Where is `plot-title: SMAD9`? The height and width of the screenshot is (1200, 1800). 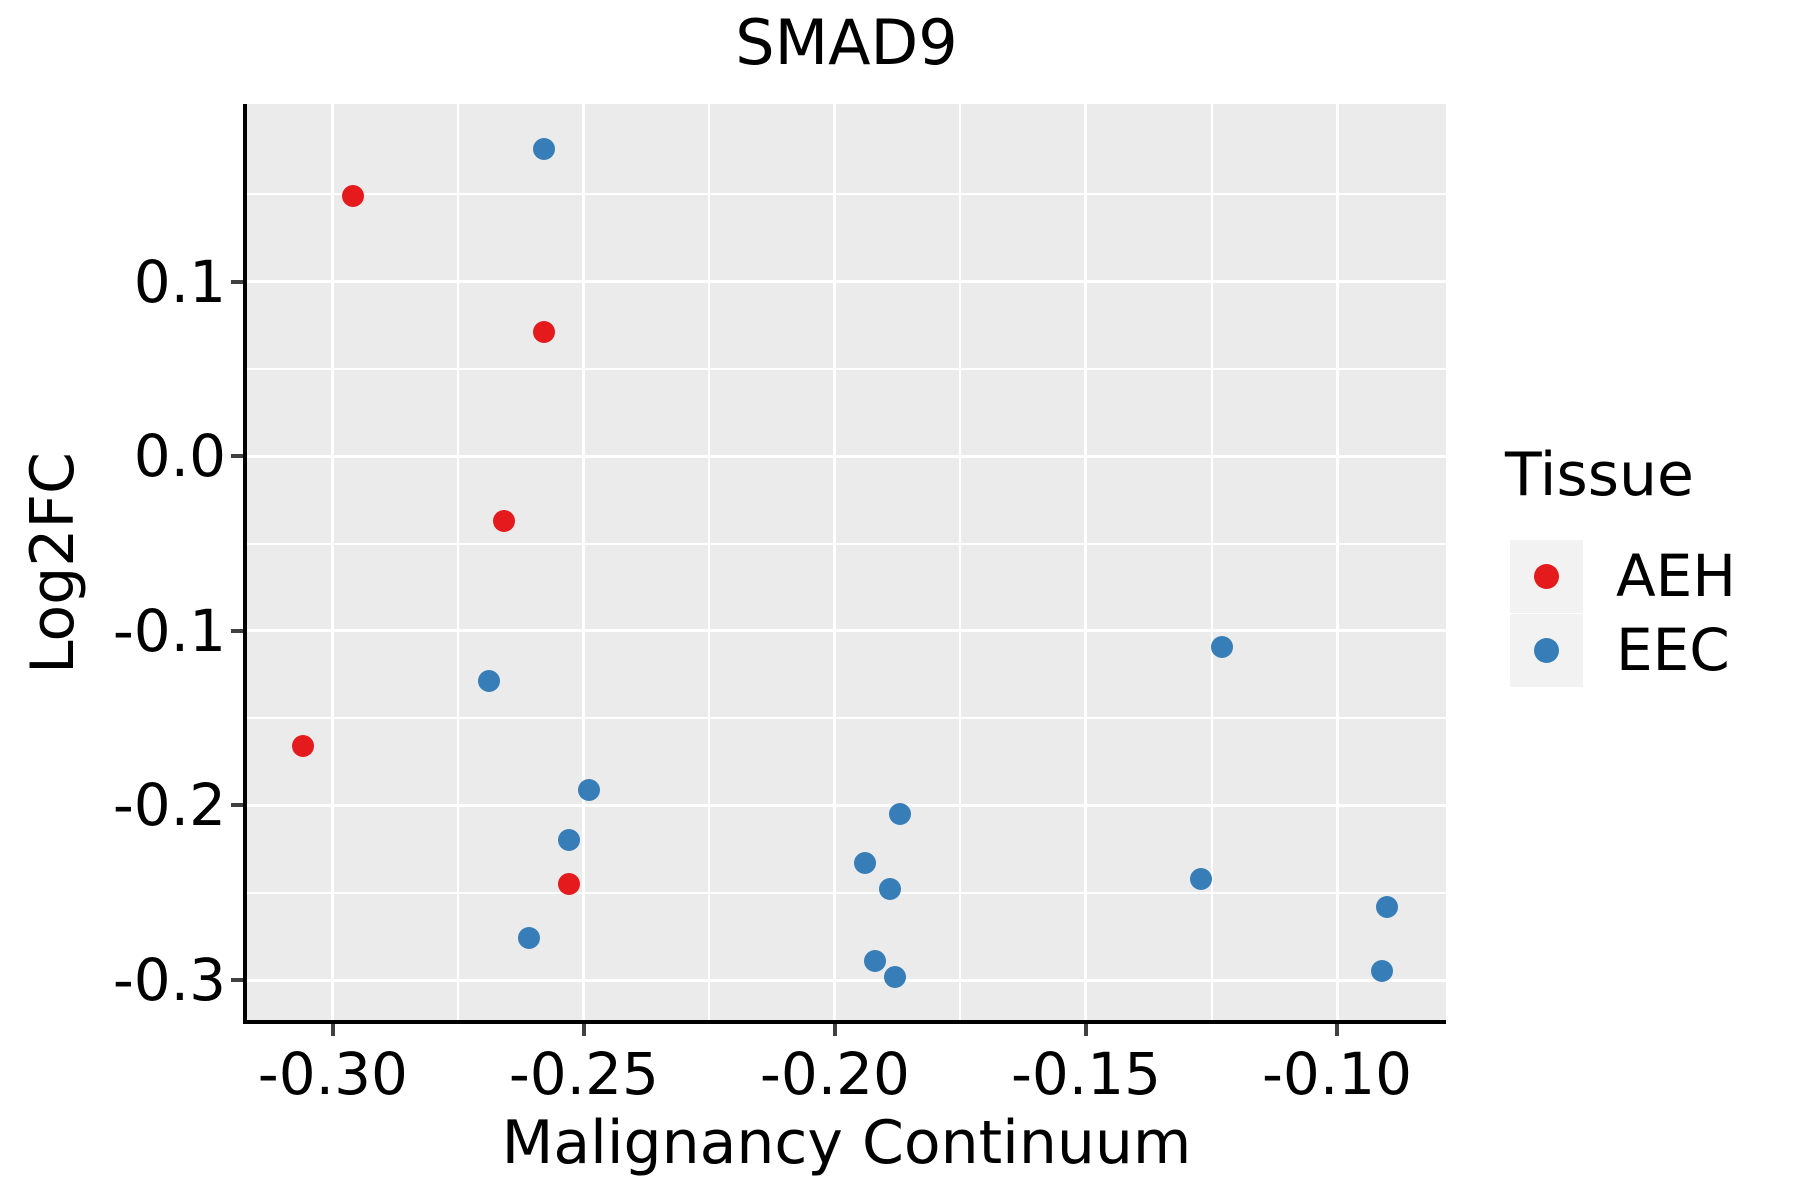 plot-title: SMAD9 is located at coordinates (846, 42).